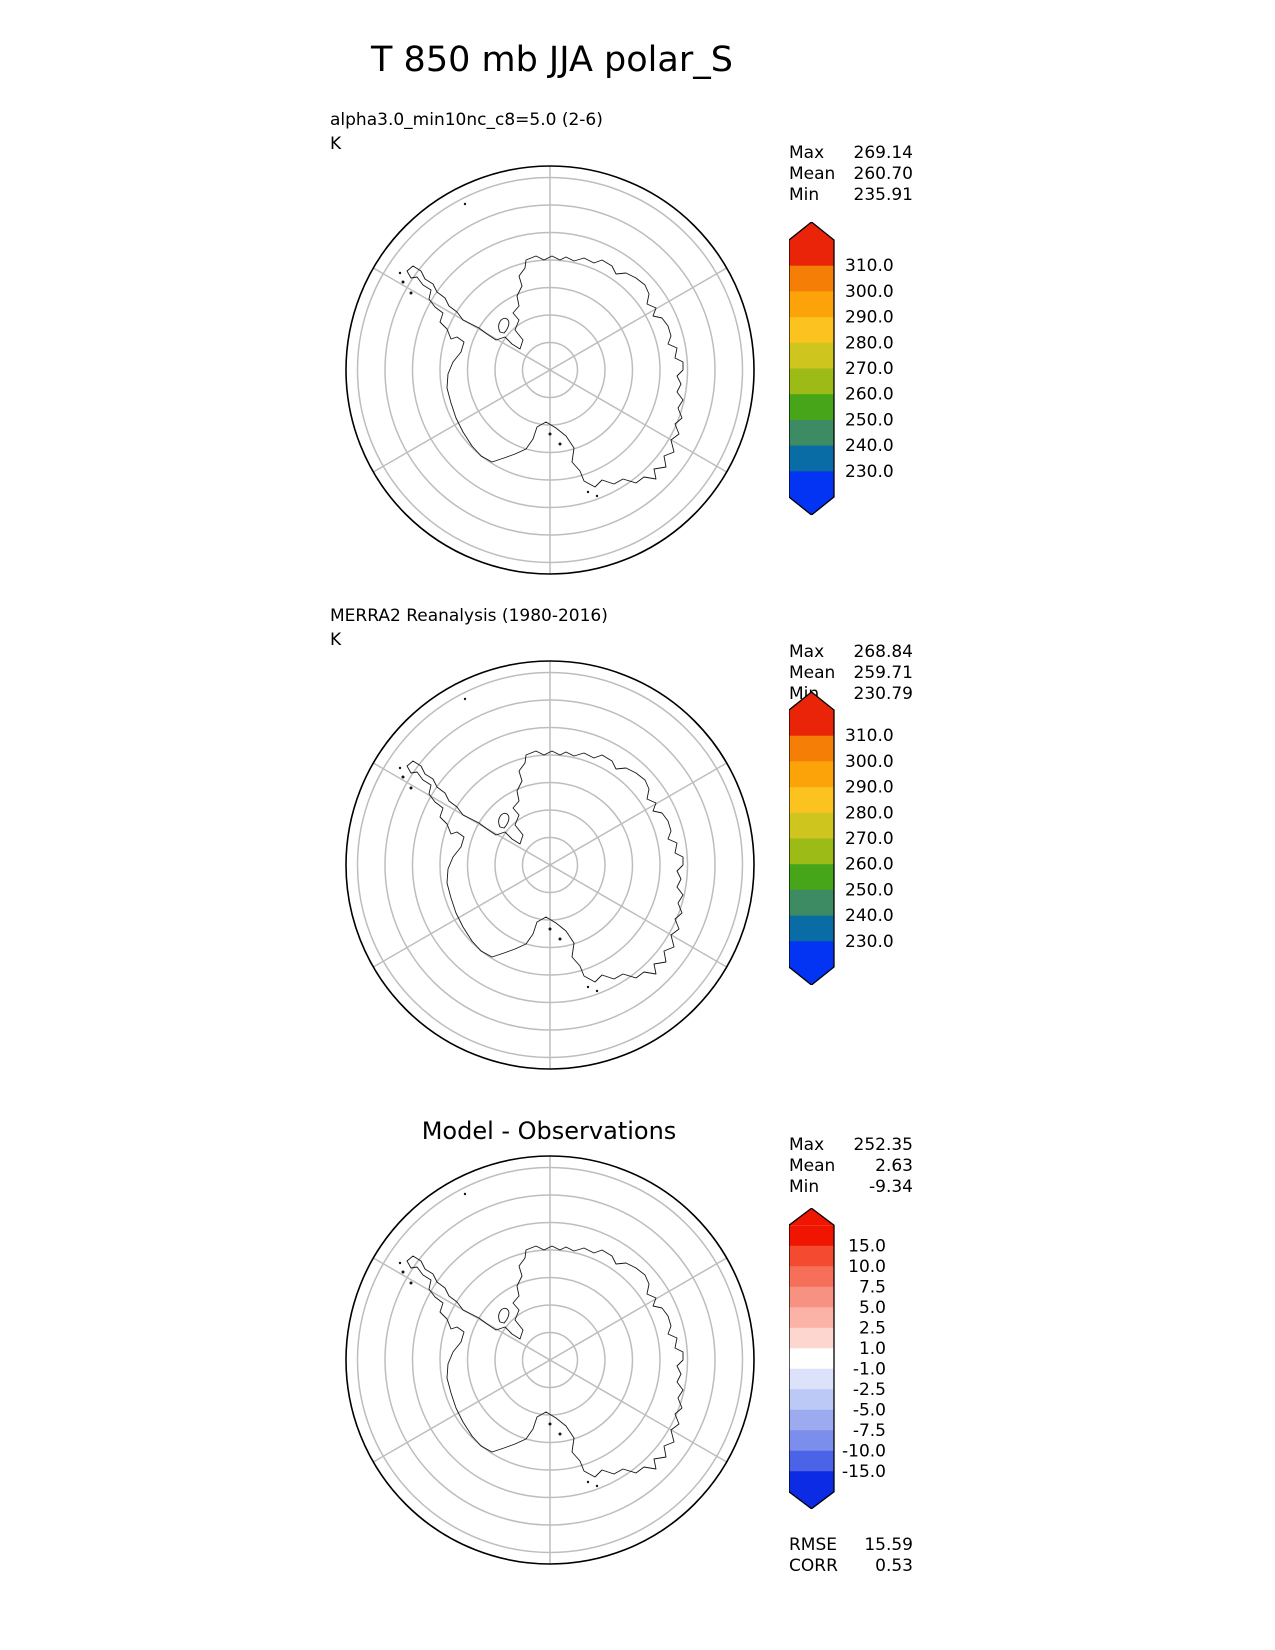 This screenshot has height=1650, width=1275. I want to click on colorbar-tick-label: -2.5, so click(869, 1390).